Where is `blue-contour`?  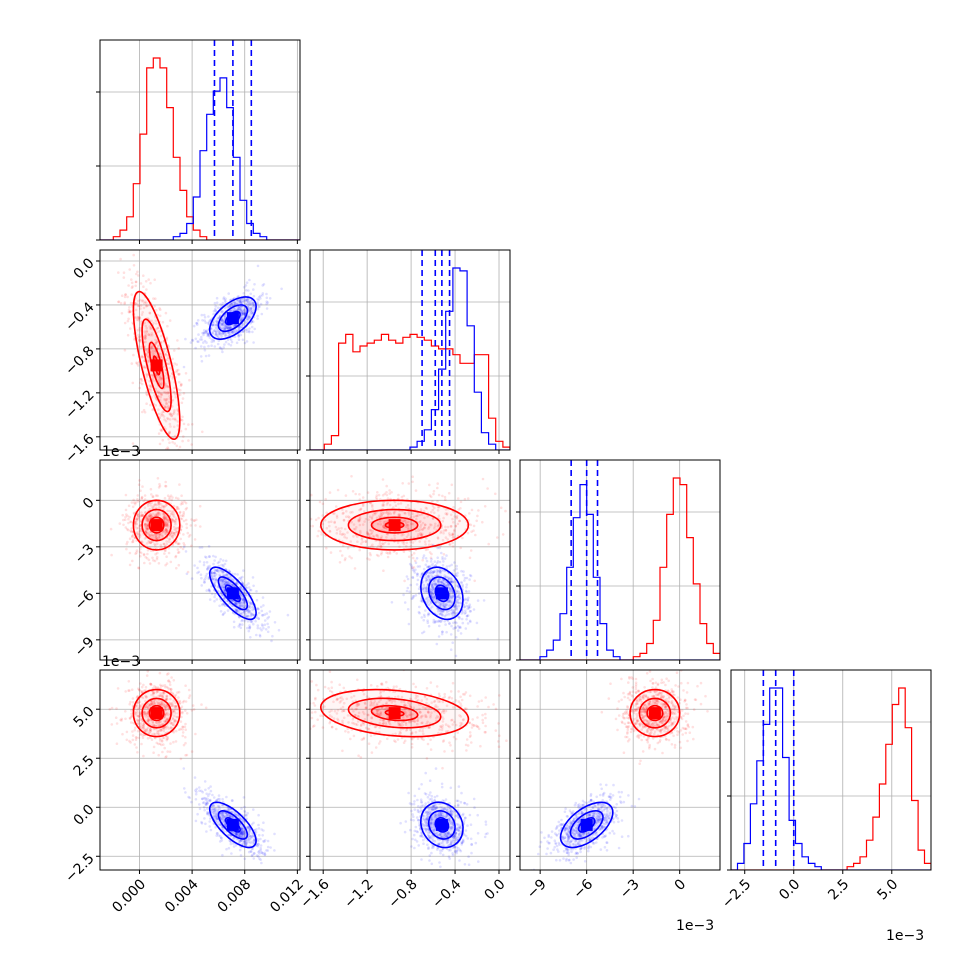 blue-contour is located at coordinates (441, 593).